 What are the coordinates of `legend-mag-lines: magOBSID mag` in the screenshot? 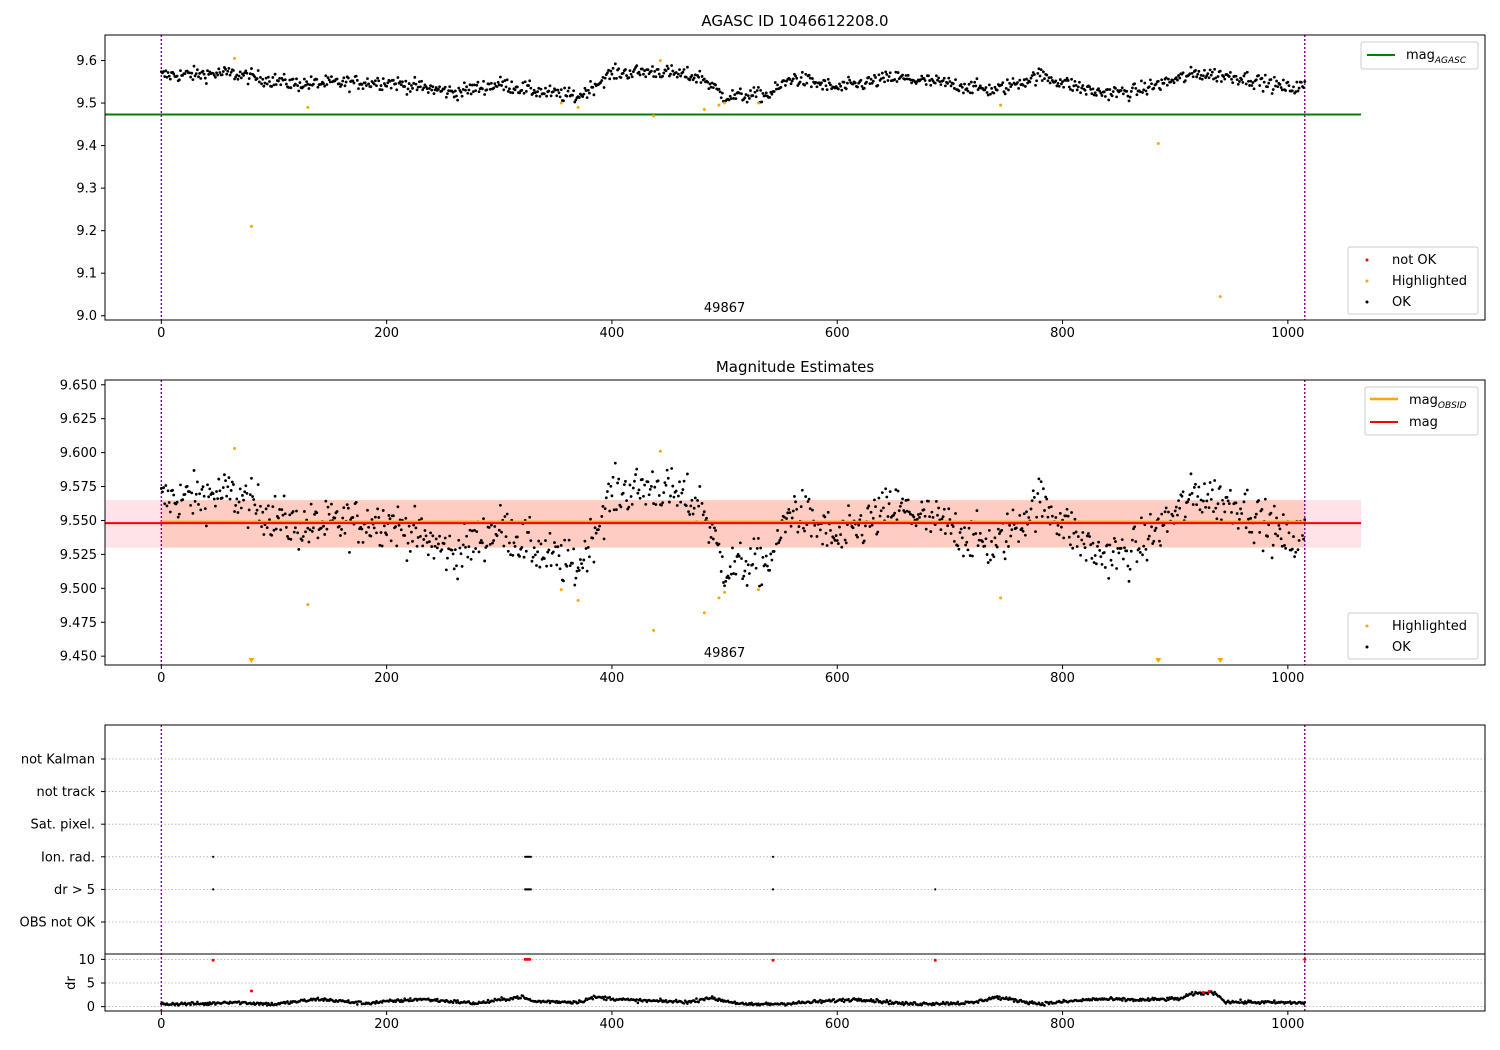 It's located at (1421, 411).